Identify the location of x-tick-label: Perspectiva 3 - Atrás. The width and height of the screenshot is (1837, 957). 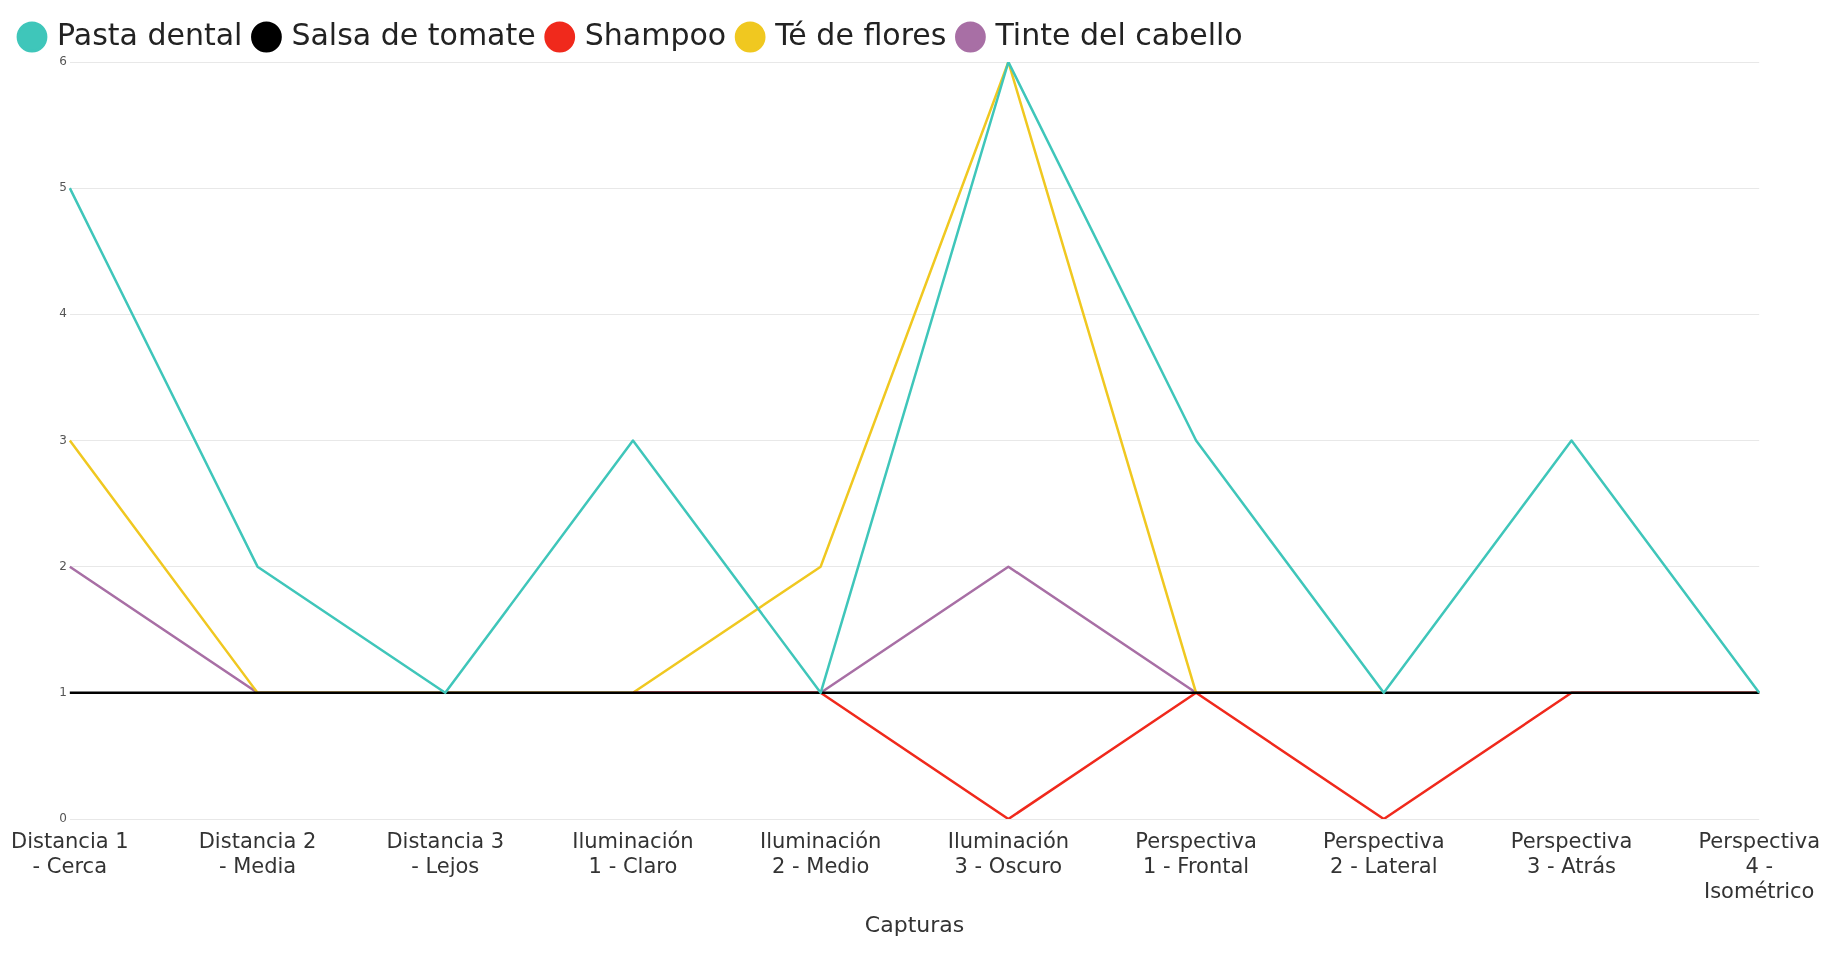
(1571, 854).